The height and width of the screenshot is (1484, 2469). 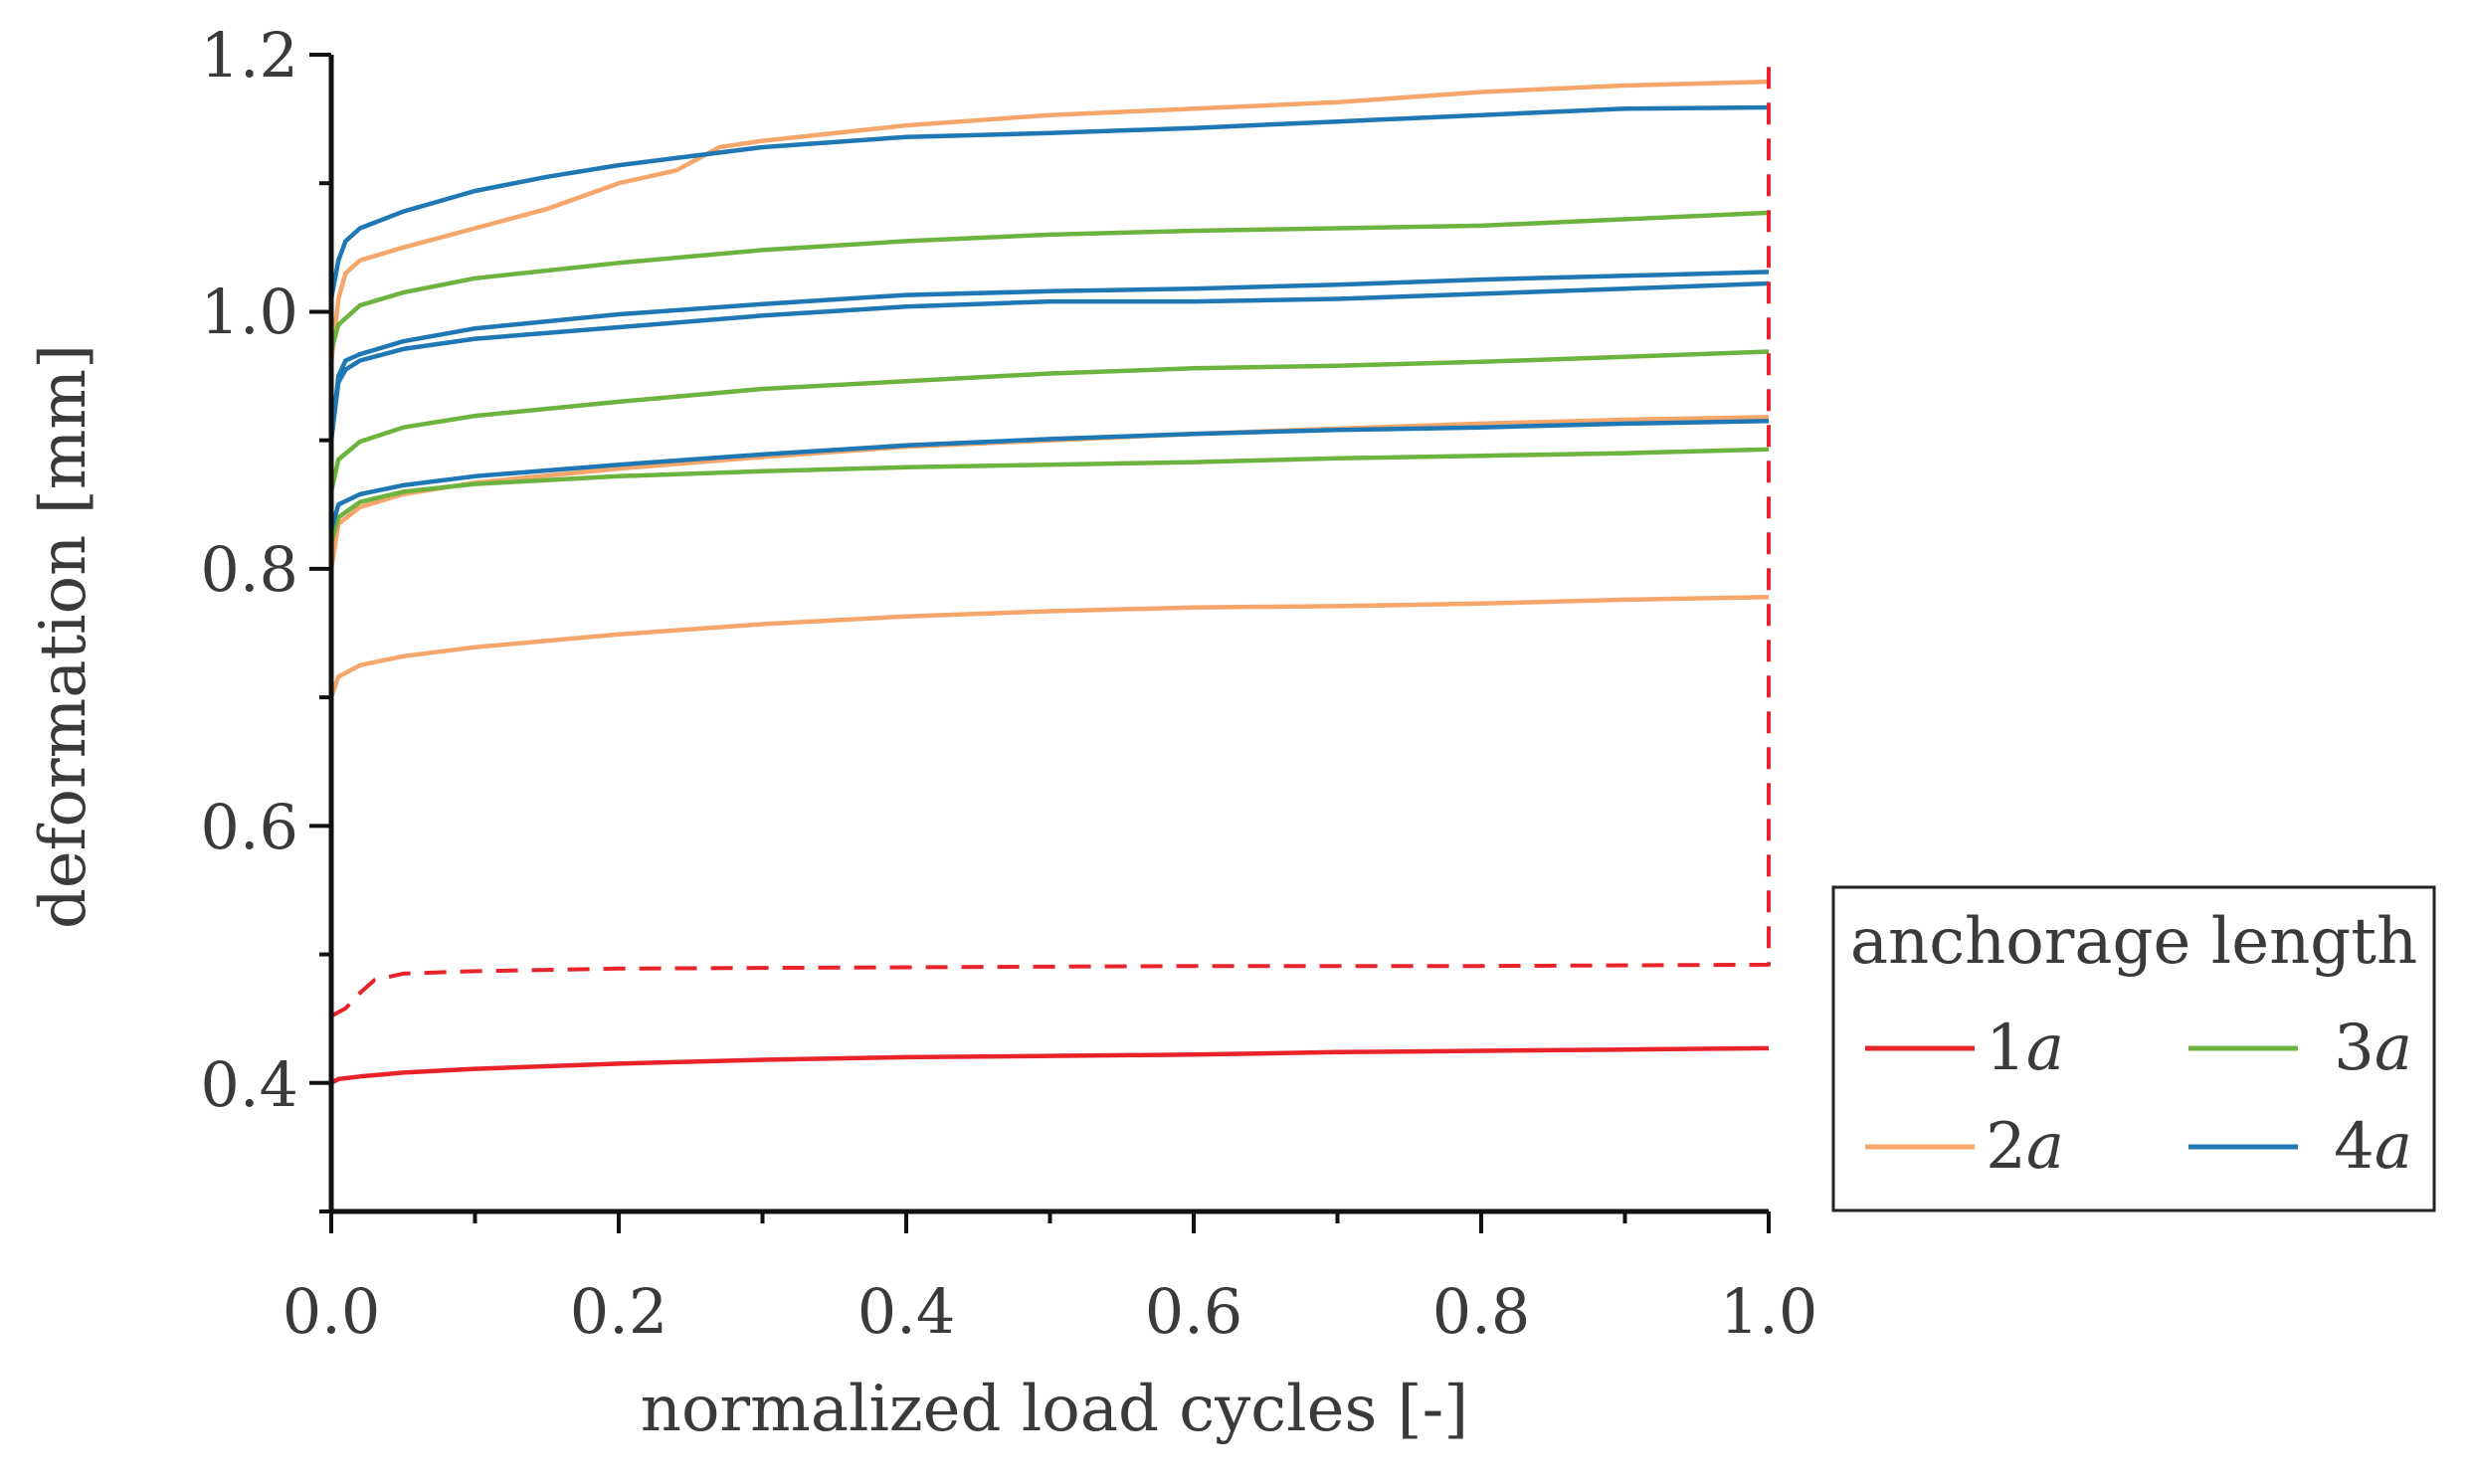 I want to click on legend: anchorage length 1a 2a 3a 4a, so click(x=2133, y=1048).